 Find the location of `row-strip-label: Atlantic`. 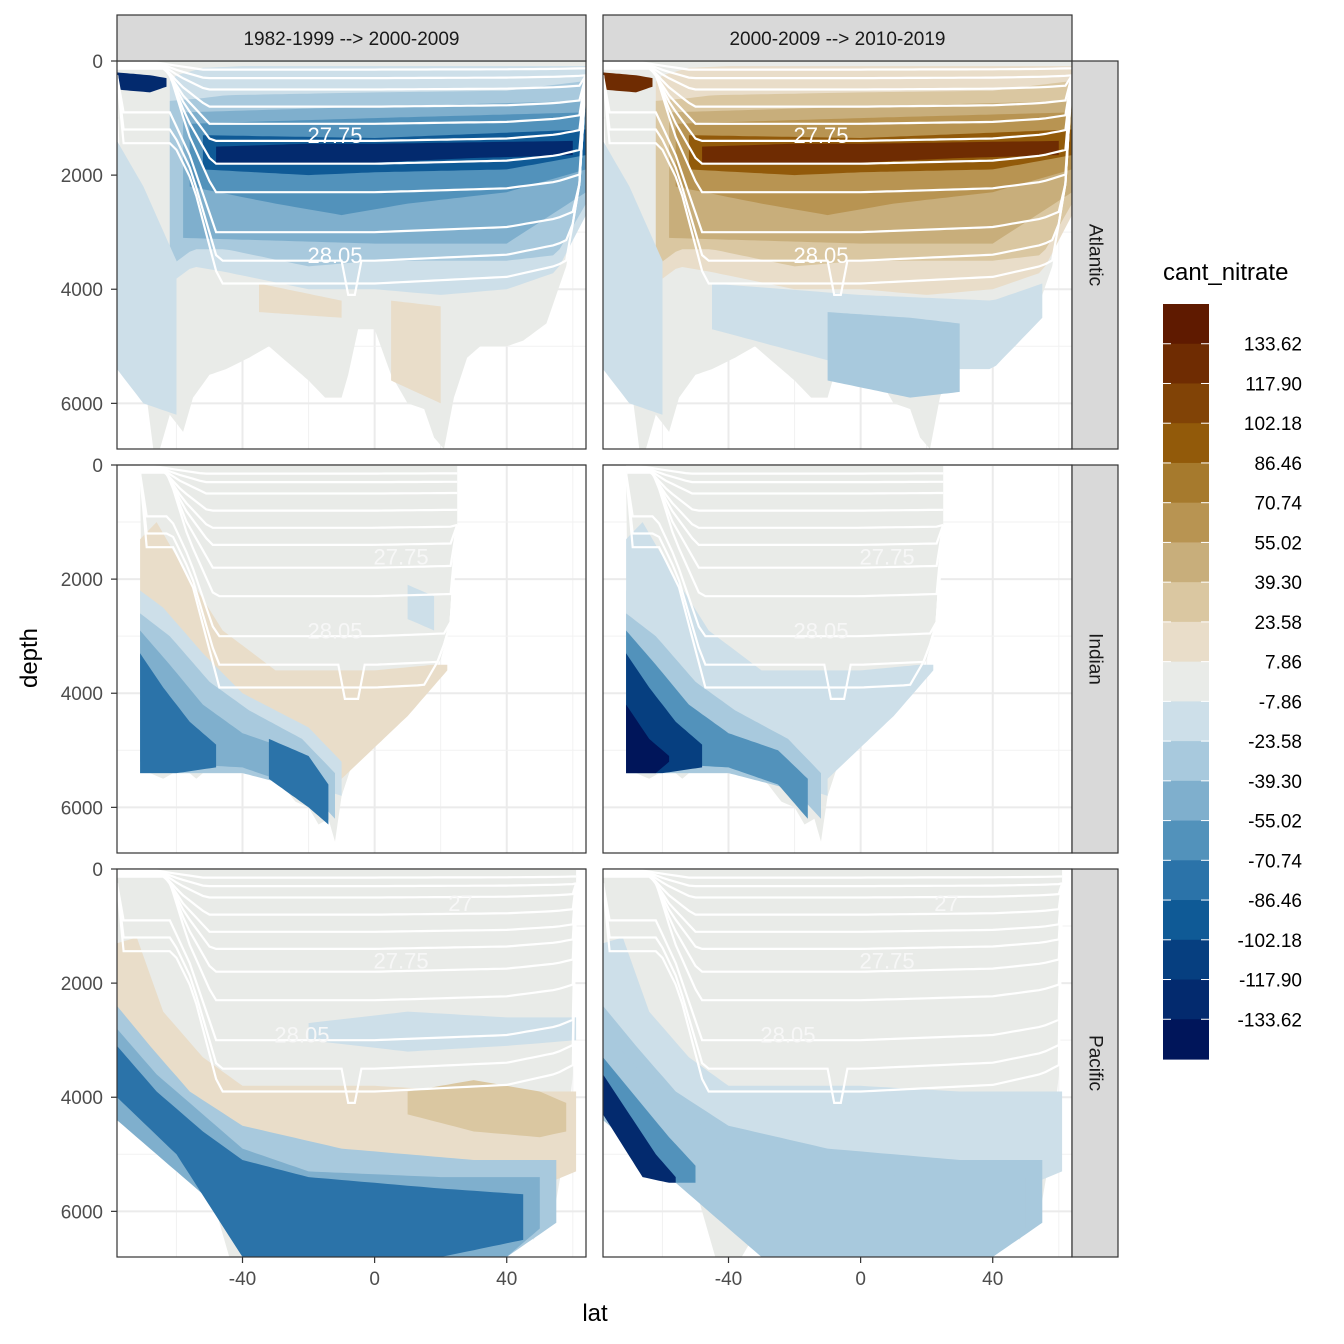

row-strip-label: Atlantic is located at coordinates (1095, 255).